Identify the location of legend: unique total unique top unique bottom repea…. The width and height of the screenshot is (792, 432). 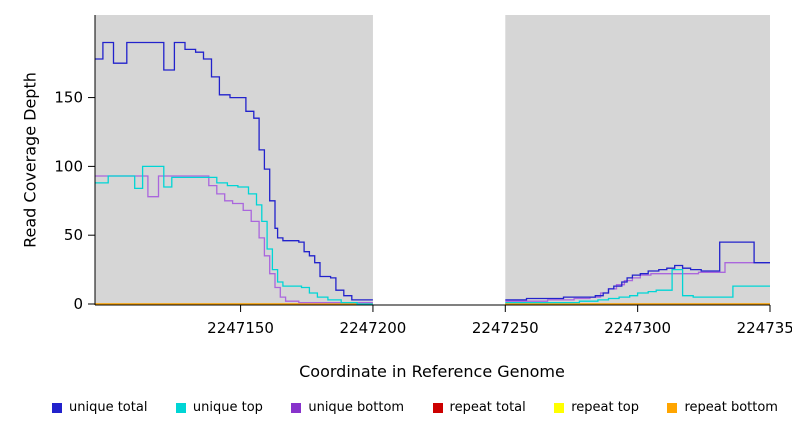
(415, 407).